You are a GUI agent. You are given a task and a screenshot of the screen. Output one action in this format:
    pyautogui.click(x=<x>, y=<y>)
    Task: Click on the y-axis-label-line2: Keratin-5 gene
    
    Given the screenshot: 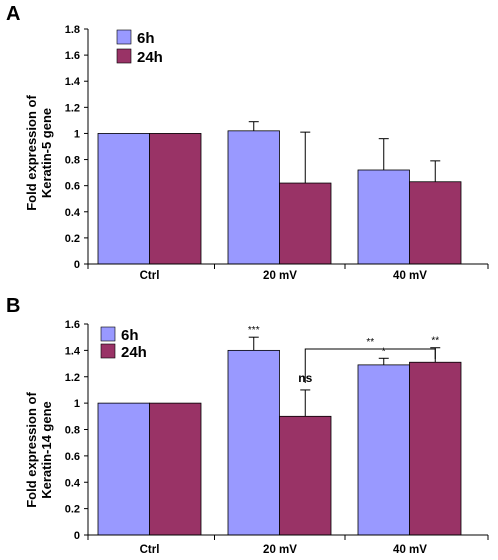 What is the action you would take?
    pyautogui.click(x=46, y=153)
    